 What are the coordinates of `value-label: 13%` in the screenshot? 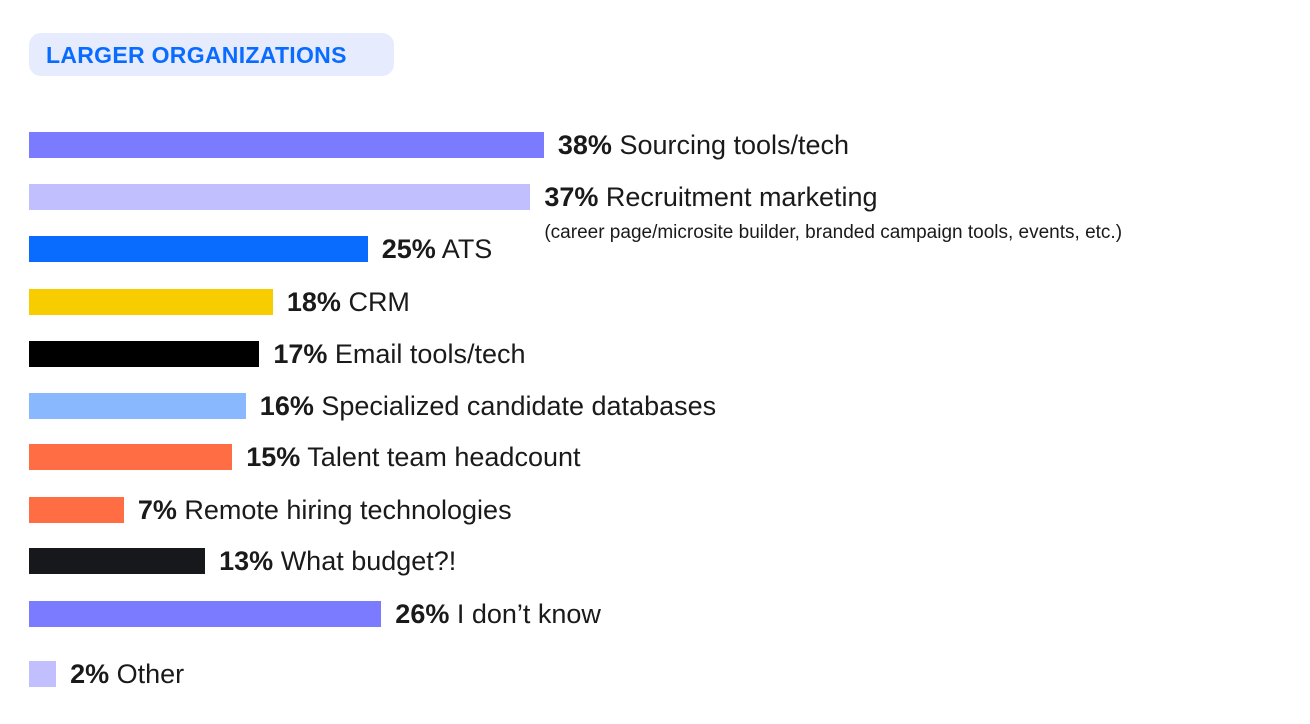 It's located at (246, 561).